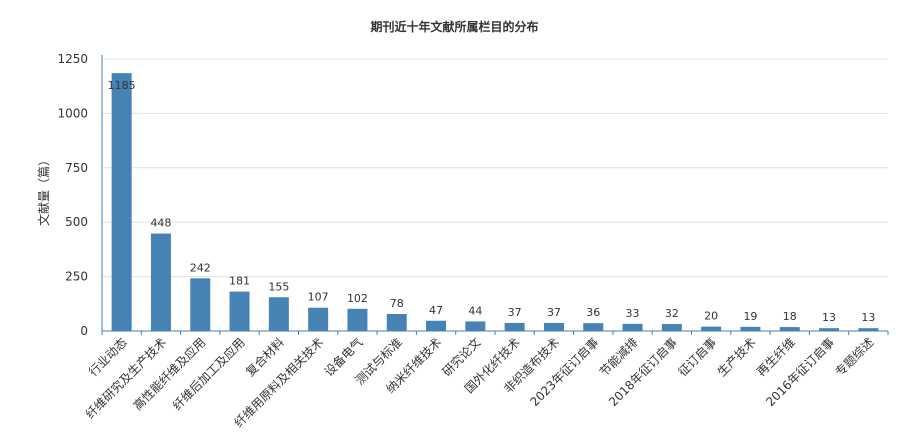  Describe the element at coordinates (711, 316) in the screenshot. I see `data-label: 20` at that location.